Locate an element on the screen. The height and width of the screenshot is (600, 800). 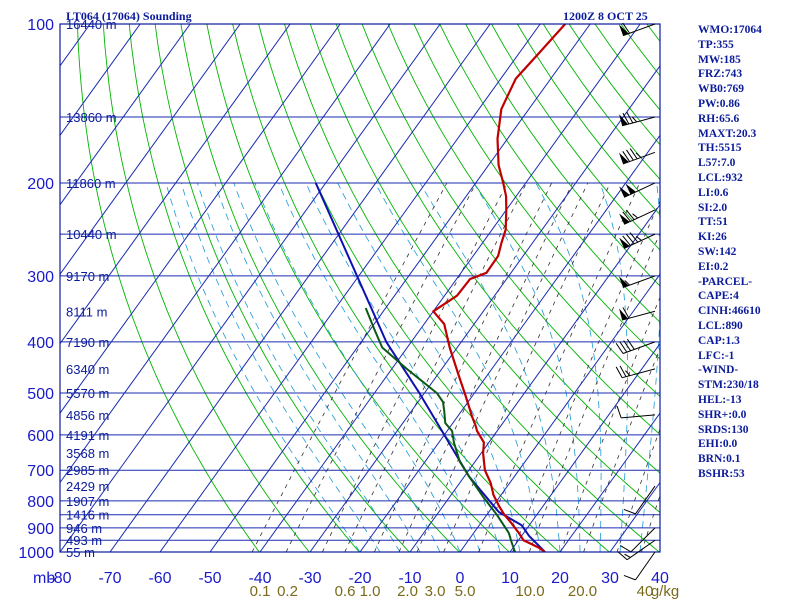
stat-1: TP:355 is located at coordinates (716, 44).